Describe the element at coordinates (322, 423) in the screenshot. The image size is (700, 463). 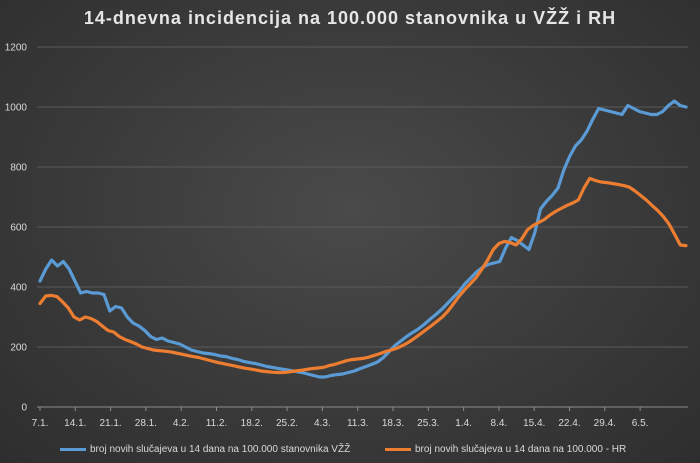
I see `x-tick-label: 4.3.` at that location.